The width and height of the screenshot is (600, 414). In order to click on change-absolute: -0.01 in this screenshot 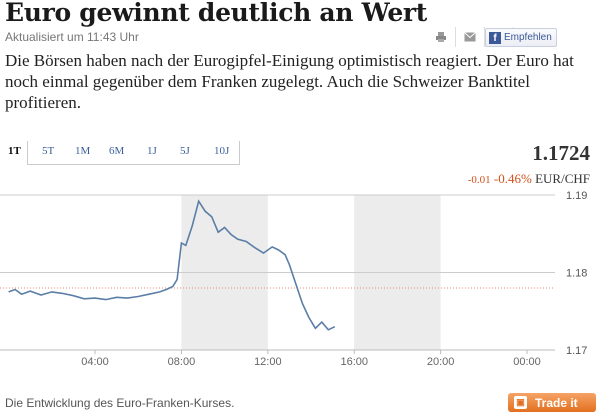, I will do `click(479, 180)`.